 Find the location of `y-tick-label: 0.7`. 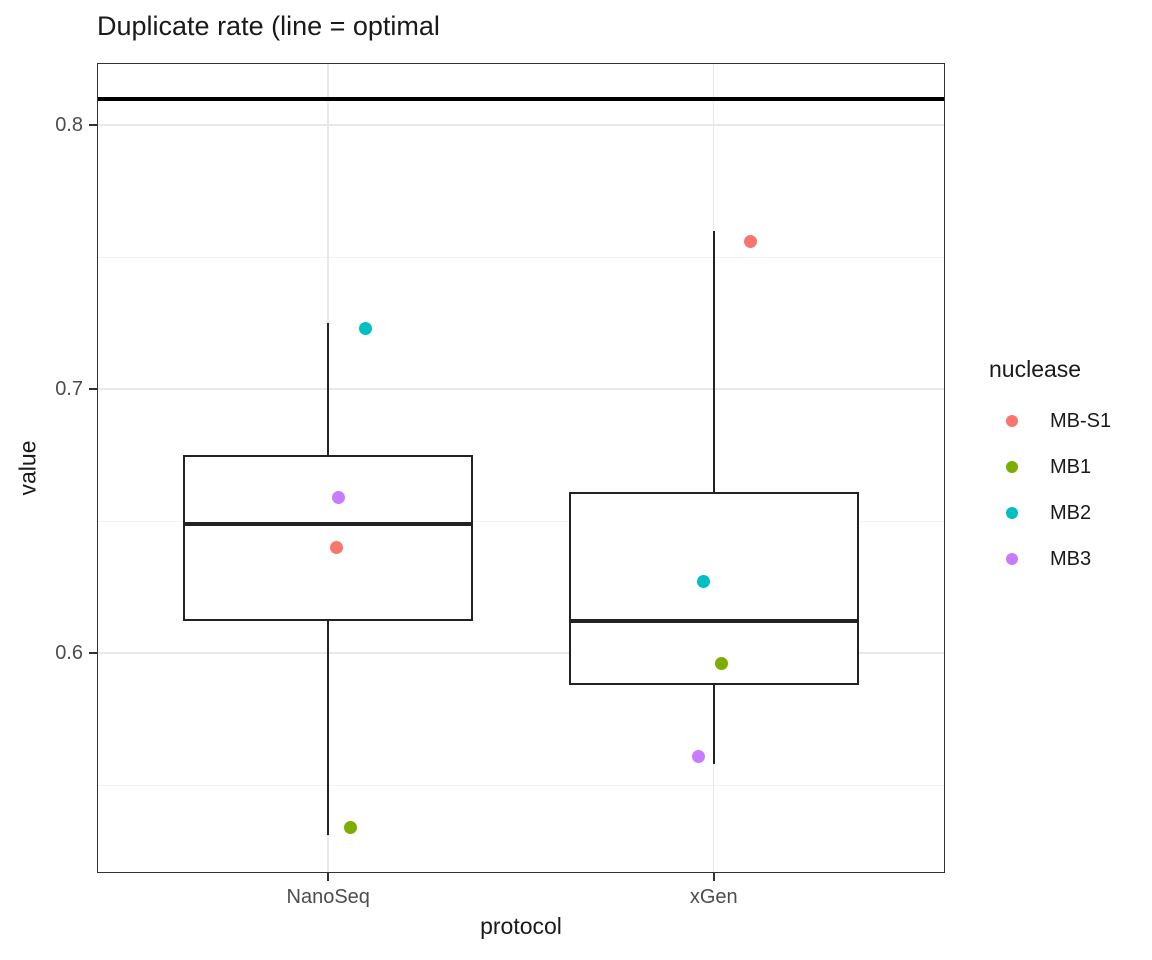

y-tick-label: 0.7 is located at coordinates (69, 389).